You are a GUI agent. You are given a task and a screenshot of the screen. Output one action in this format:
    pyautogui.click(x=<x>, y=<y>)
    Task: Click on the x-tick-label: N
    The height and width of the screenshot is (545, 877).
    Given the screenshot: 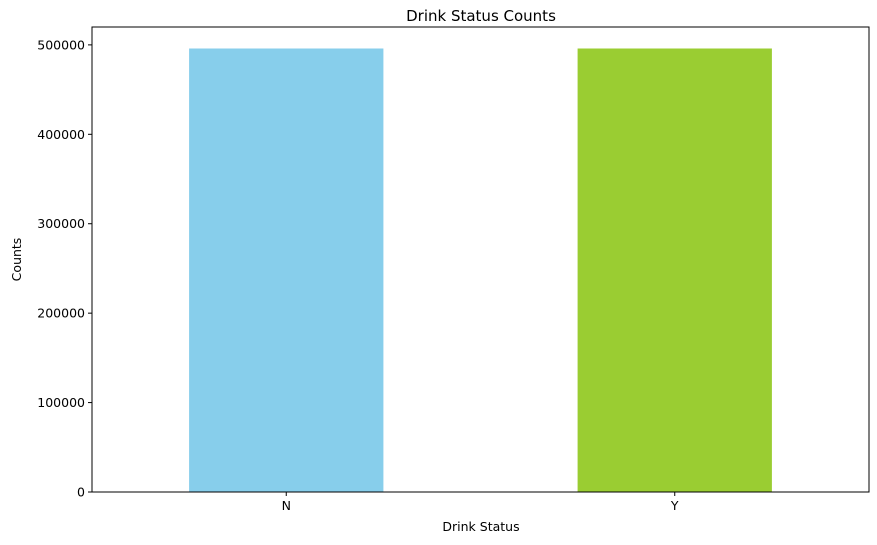 What is the action you would take?
    pyautogui.click(x=286, y=505)
    